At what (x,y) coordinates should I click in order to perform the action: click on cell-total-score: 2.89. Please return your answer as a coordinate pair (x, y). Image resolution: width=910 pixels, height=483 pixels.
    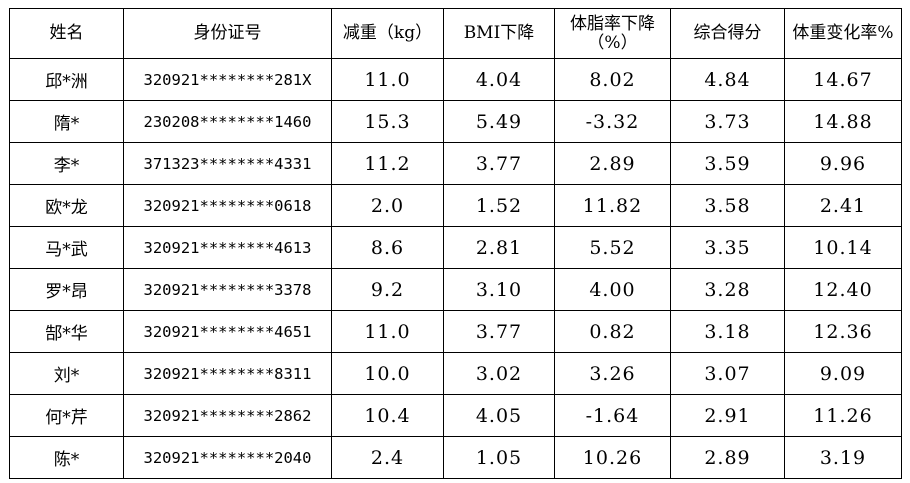
    Looking at the image, I should click on (727, 457).